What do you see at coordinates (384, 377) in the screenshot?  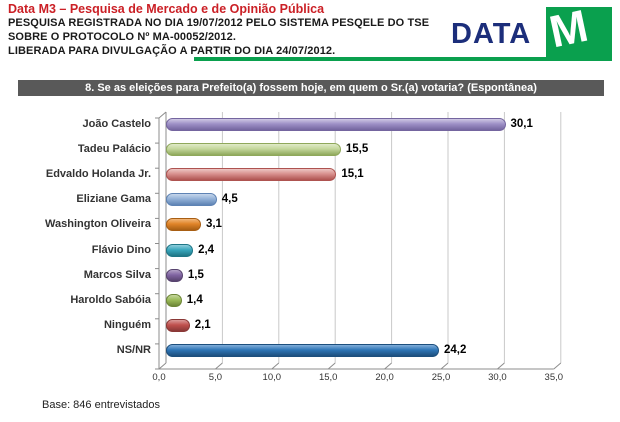 I see `x-tick-label: 20,0` at bounding box center [384, 377].